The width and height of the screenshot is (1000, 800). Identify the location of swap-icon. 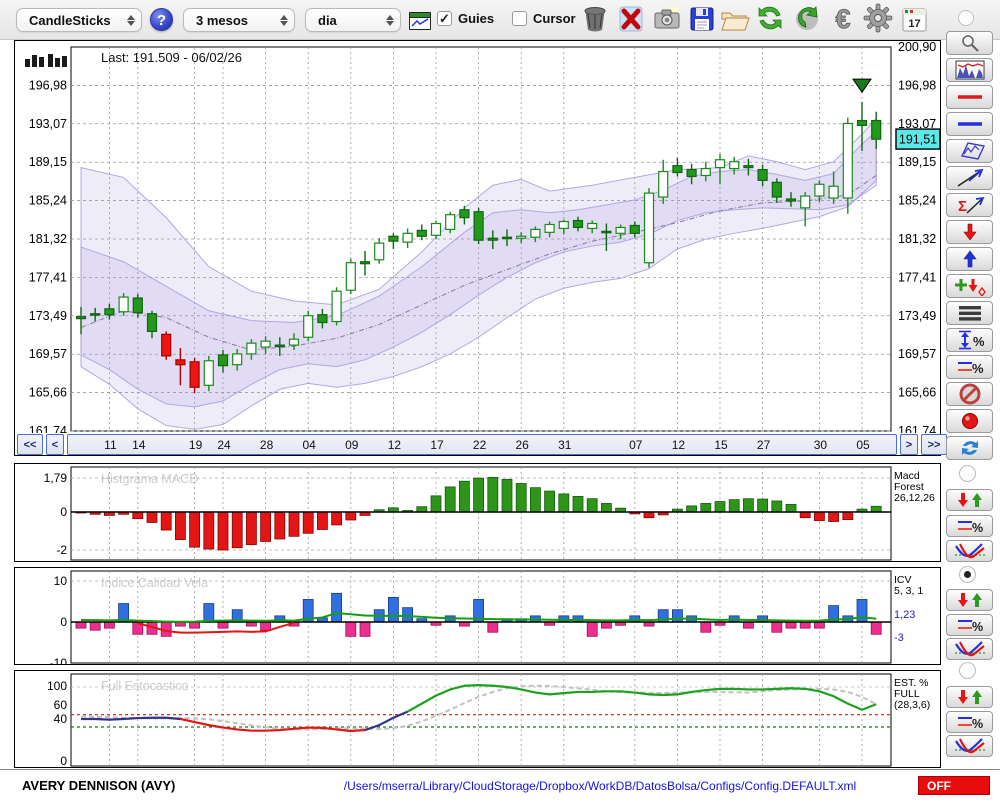
(969, 448).